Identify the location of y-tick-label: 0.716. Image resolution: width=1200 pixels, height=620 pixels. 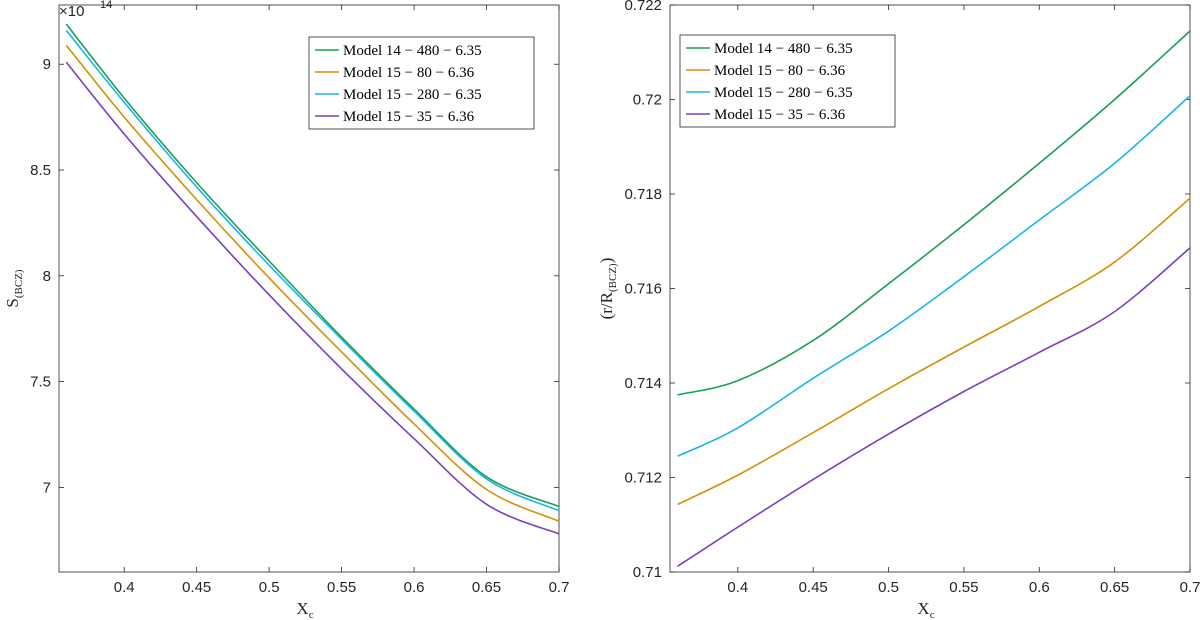
(643, 289).